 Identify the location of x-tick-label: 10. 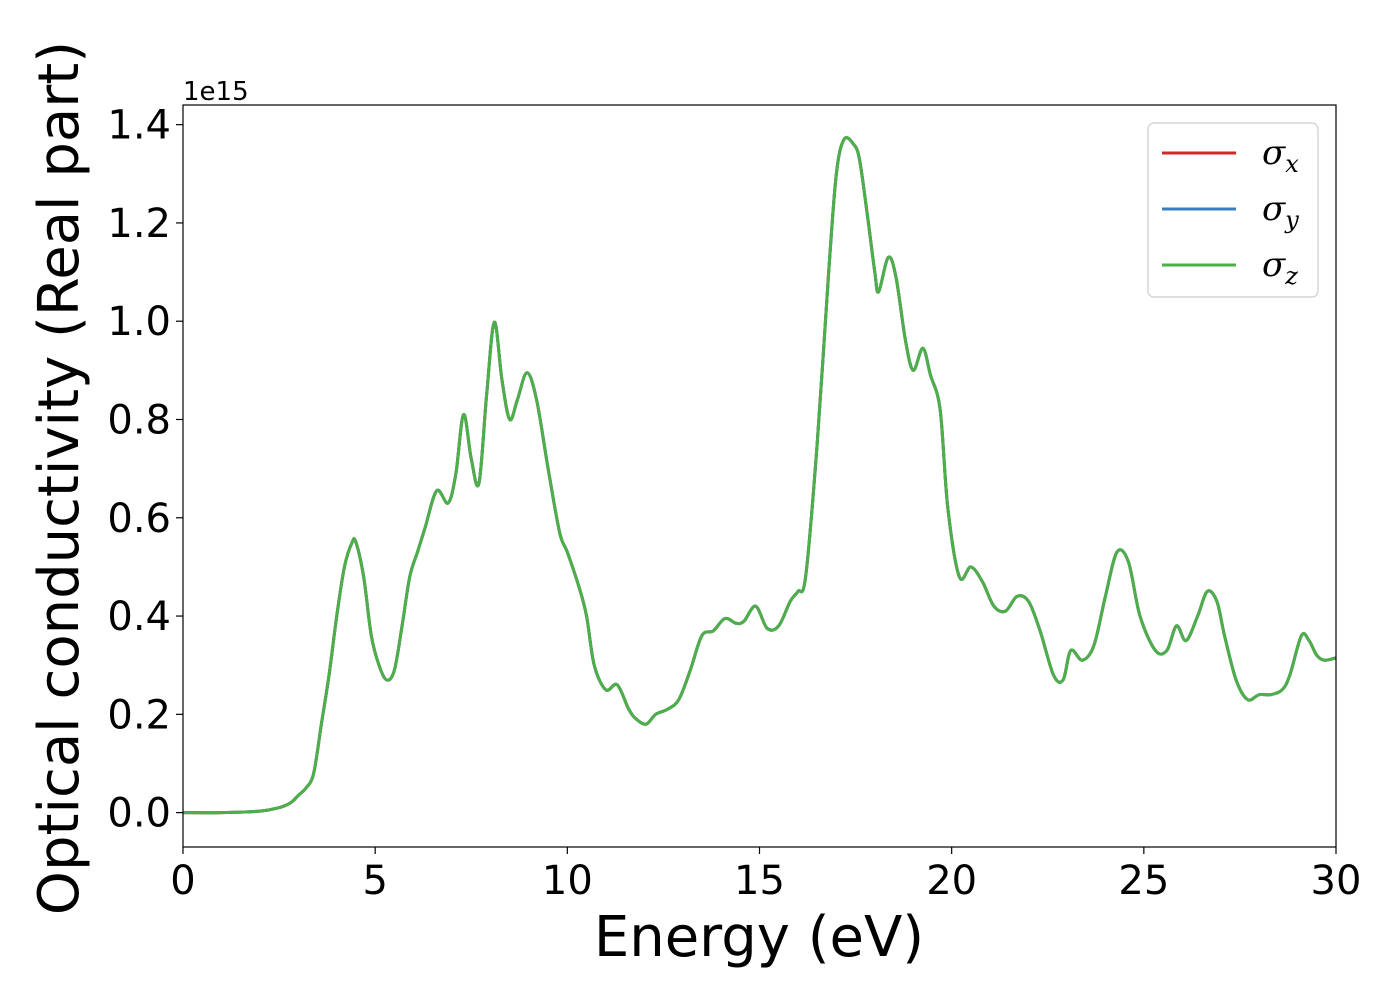
(567, 881).